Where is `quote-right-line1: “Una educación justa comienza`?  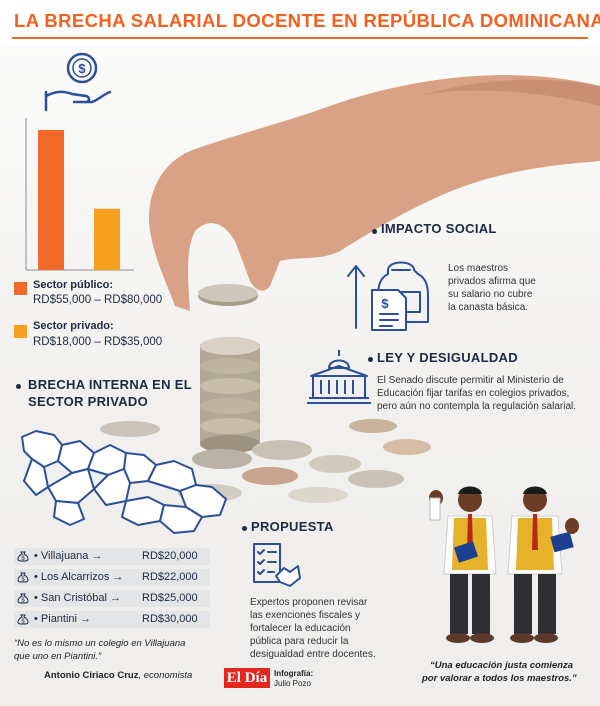 quote-right-line1: “Una educación justa comienza is located at coordinates (502, 665).